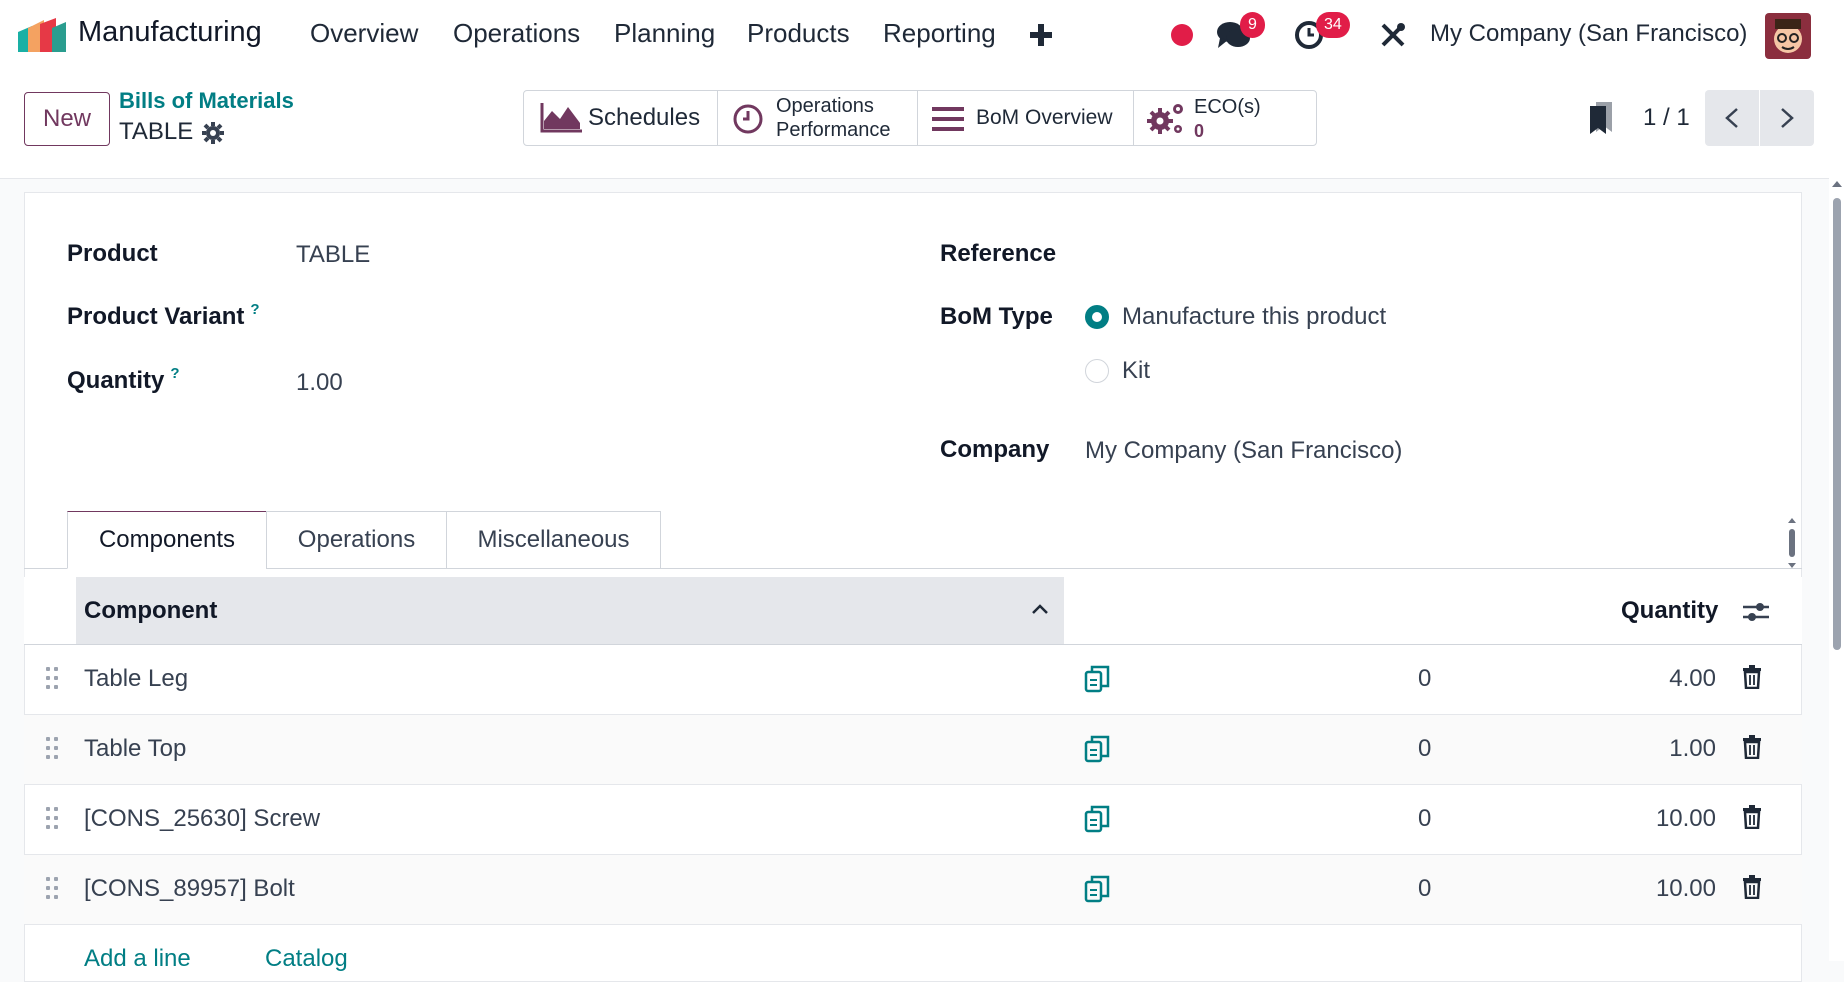  Describe the element at coordinates (170, 32) in the screenshot. I see `app-title: Manufacturing` at that location.